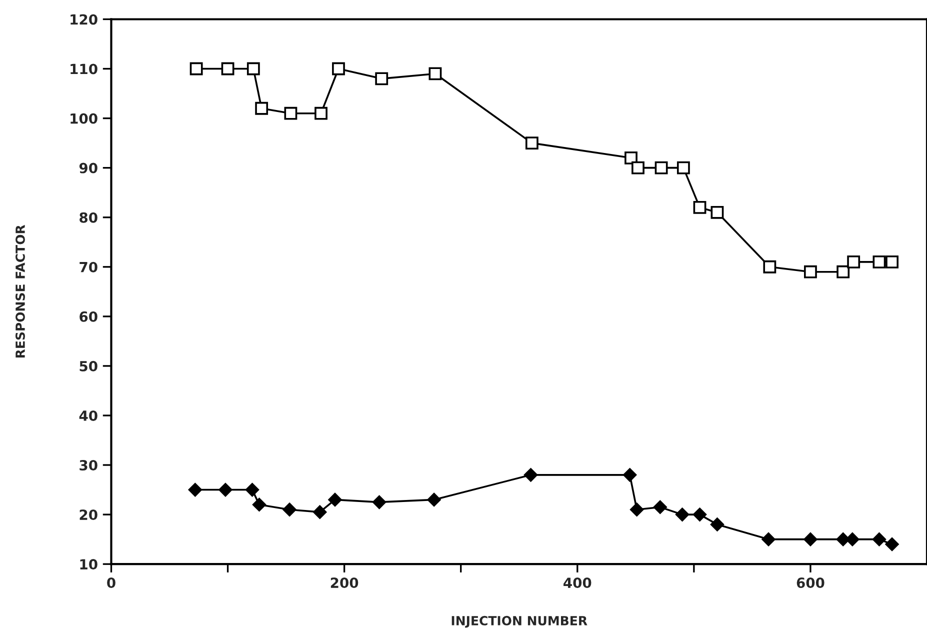  I want to click on x-axis-title: INJECTION NUMBER, so click(520, 622).